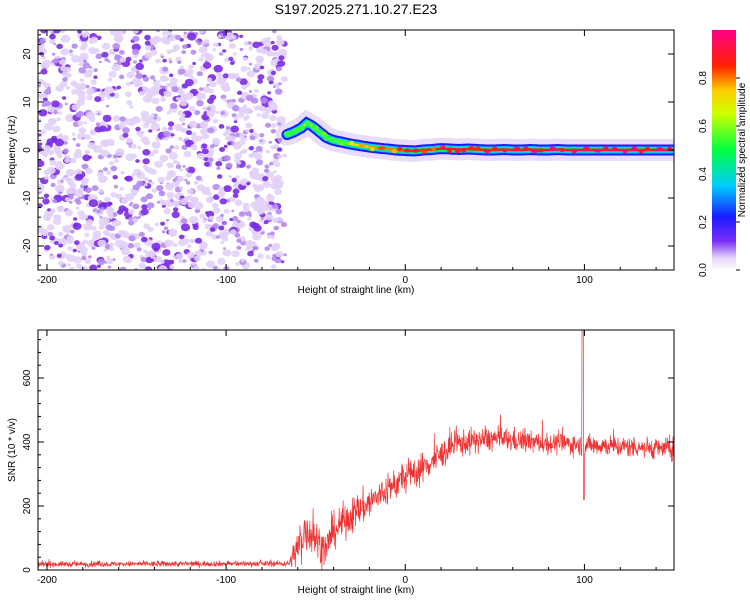  Describe the element at coordinates (163, 150) in the screenshot. I see `noise-speckle` at that location.